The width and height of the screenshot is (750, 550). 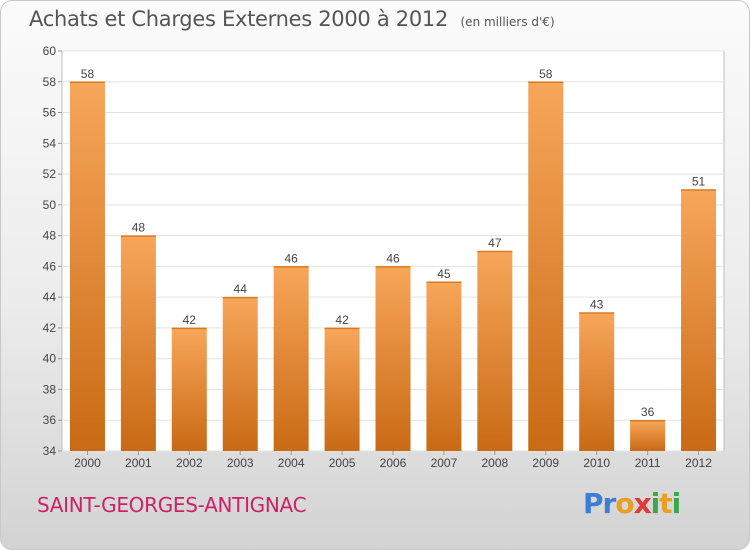 What do you see at coordinates (342, 463) in the screenshot?
I see `x-tick-label: 2005` at bounding box center [342, 463].